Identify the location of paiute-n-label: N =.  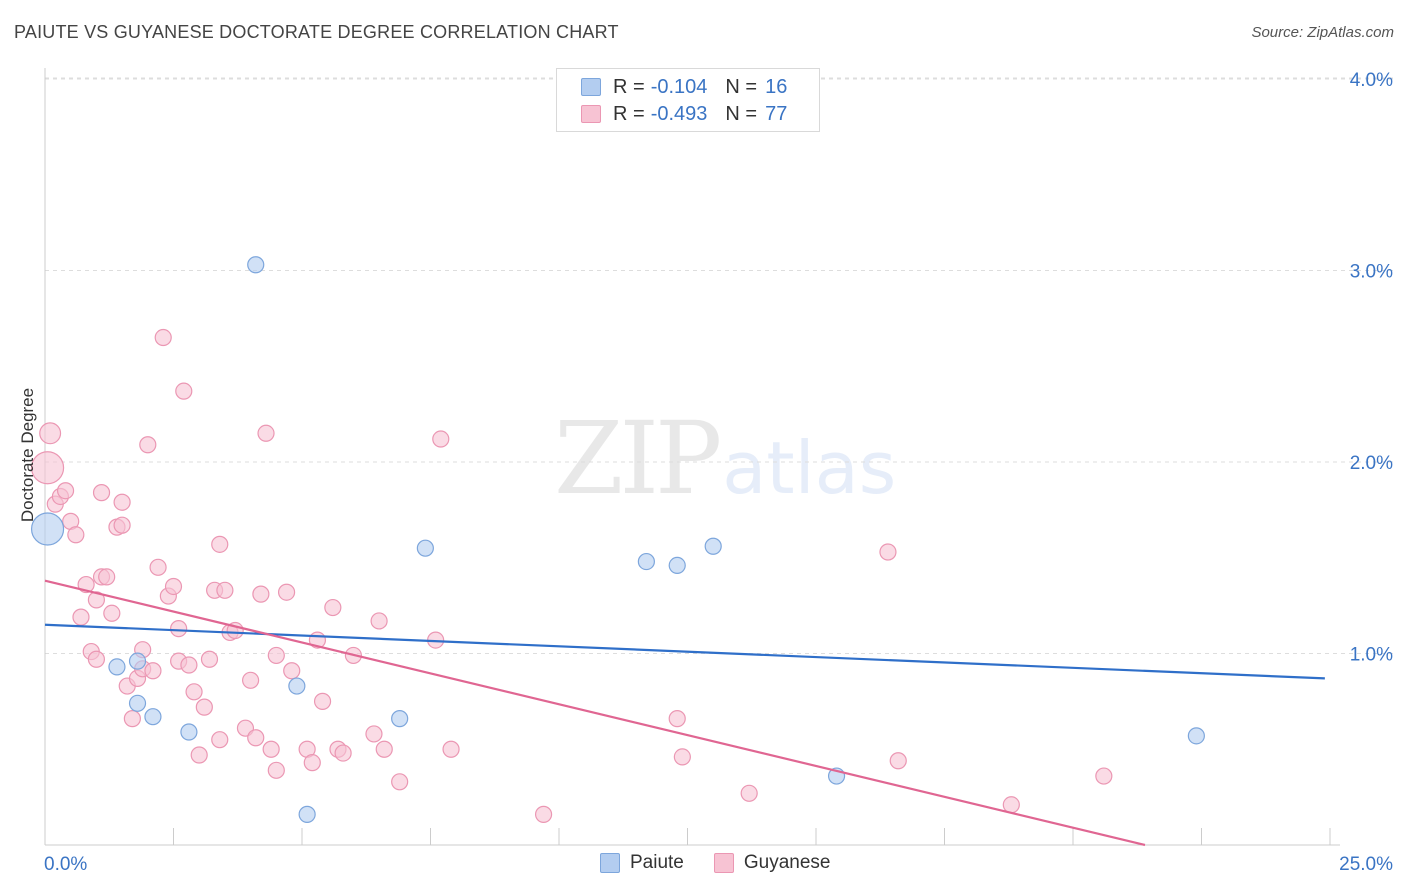
(741, 86).